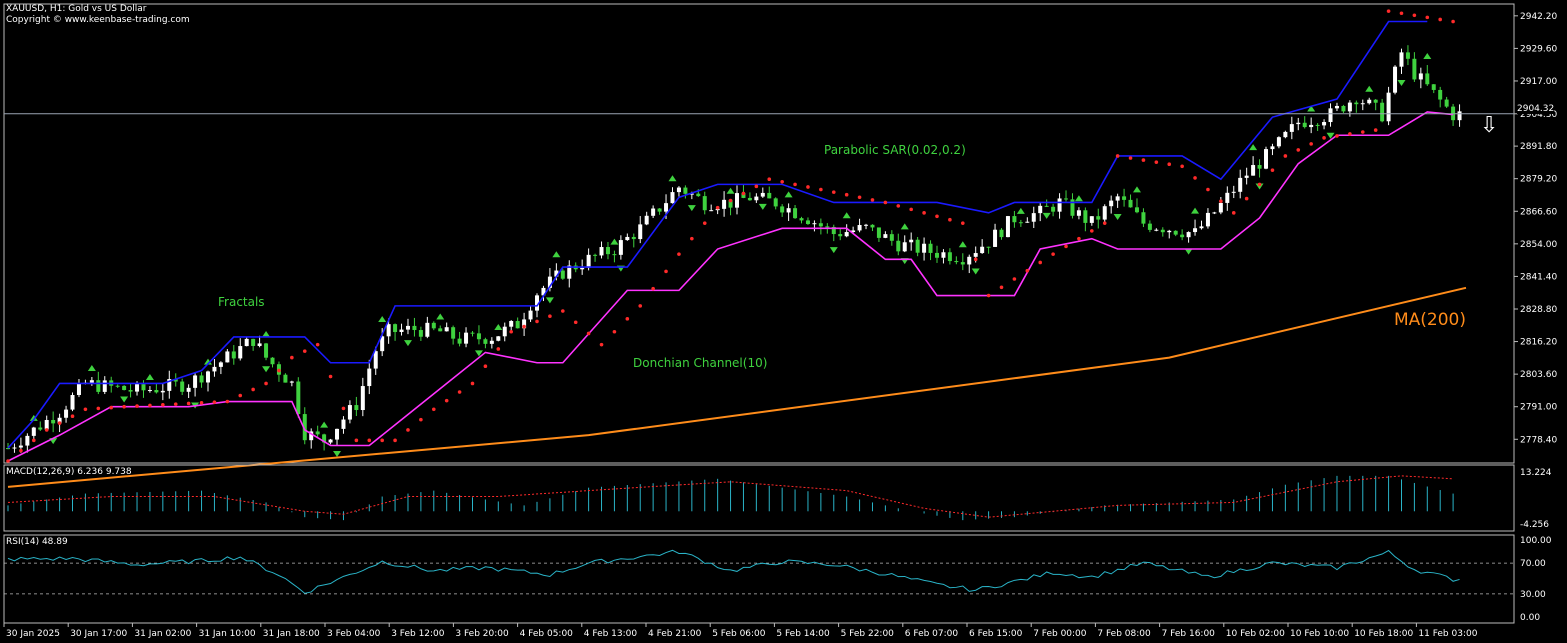 The width and height of the screenshot is (1567, 643). Describe the element at coordinates (1538, 375) in the screenshot. I see `price-tick-label: 2803.60` at that location.